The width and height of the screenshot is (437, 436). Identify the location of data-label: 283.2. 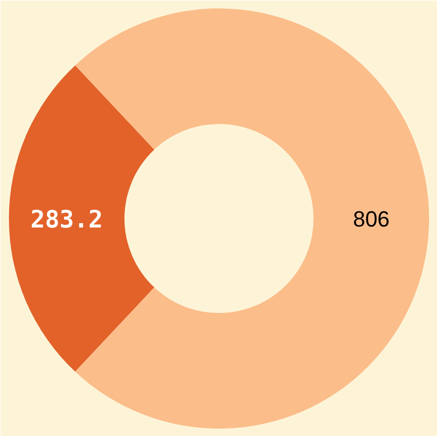
(66, 220).